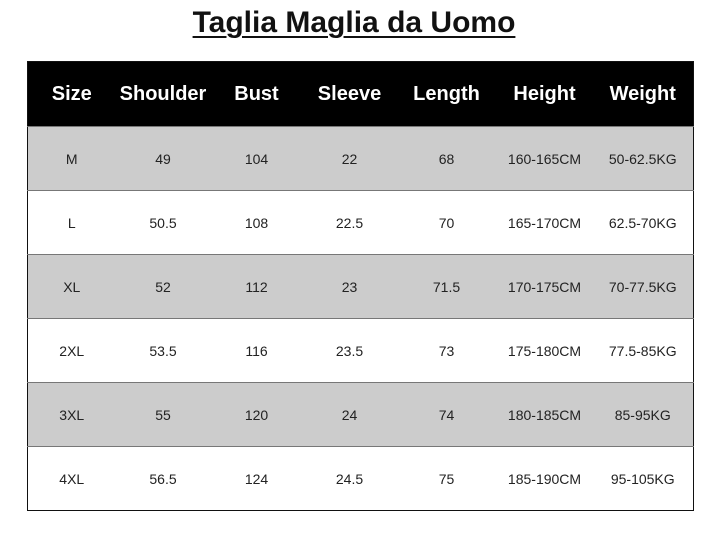 The width and height of the screenshot is (720, 538). Describe the element at coordinates (256, 350) in the screenshot. I see `cell-bust: 116` at that location.